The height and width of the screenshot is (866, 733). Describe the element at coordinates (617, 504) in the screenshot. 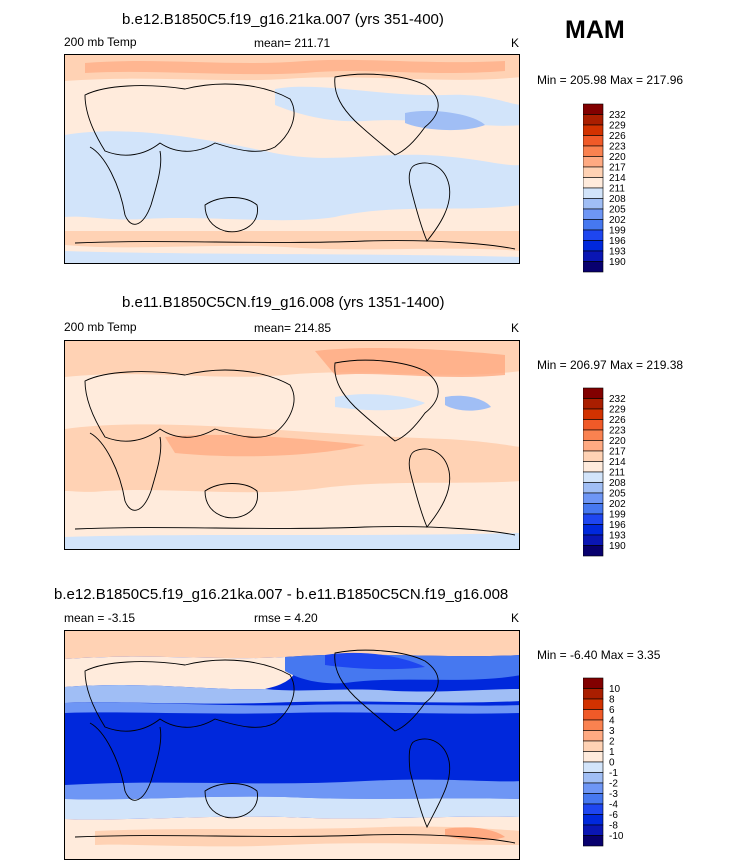

I see `colorbar-2-label: 202` at that location.